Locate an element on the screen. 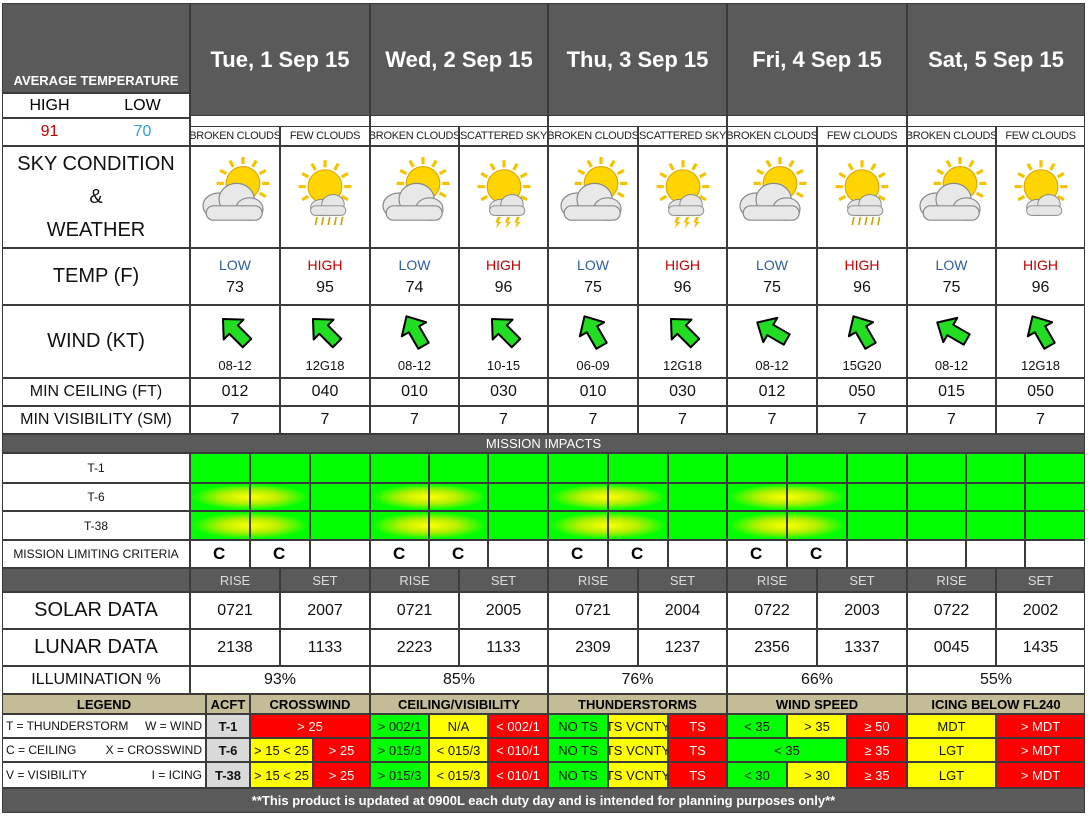 The height and width of the screenshot is (816, 1088). ceiling-day-3-a: 012 is located at coordinates (772, 392).